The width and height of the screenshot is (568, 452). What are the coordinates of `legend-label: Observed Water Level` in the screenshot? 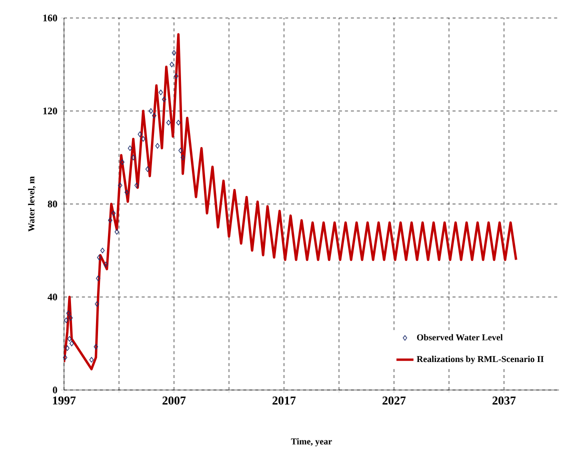 It's located at (460, 337).